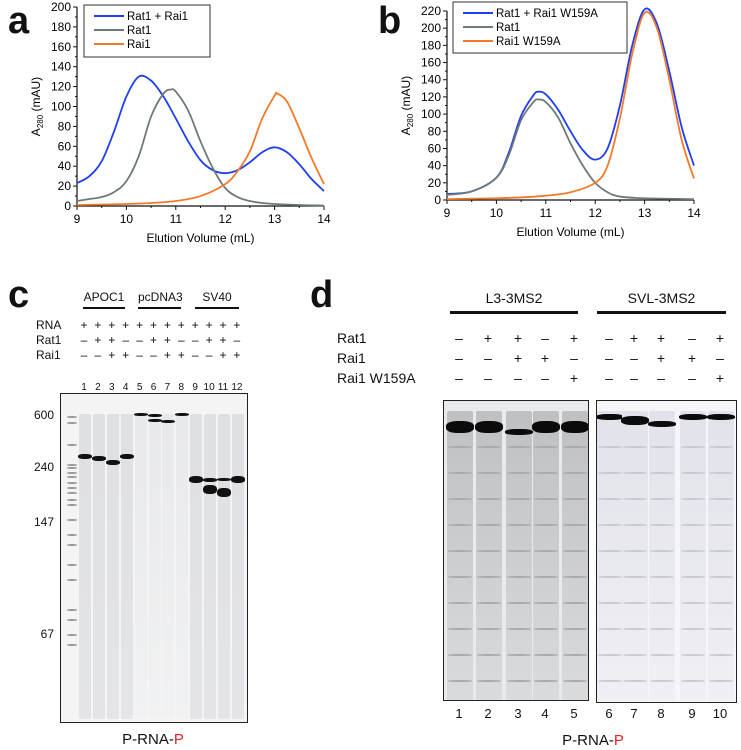  I want to click on group-label: APOC1, so click(104, 297).